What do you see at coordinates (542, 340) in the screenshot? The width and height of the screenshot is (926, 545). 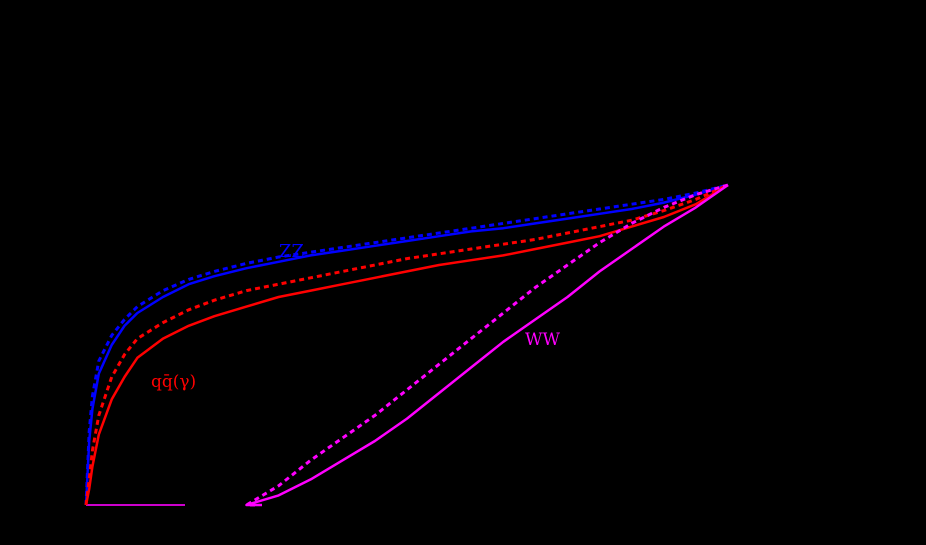 I see `ww-curve-label: WW` at bounding box center [542, 340].